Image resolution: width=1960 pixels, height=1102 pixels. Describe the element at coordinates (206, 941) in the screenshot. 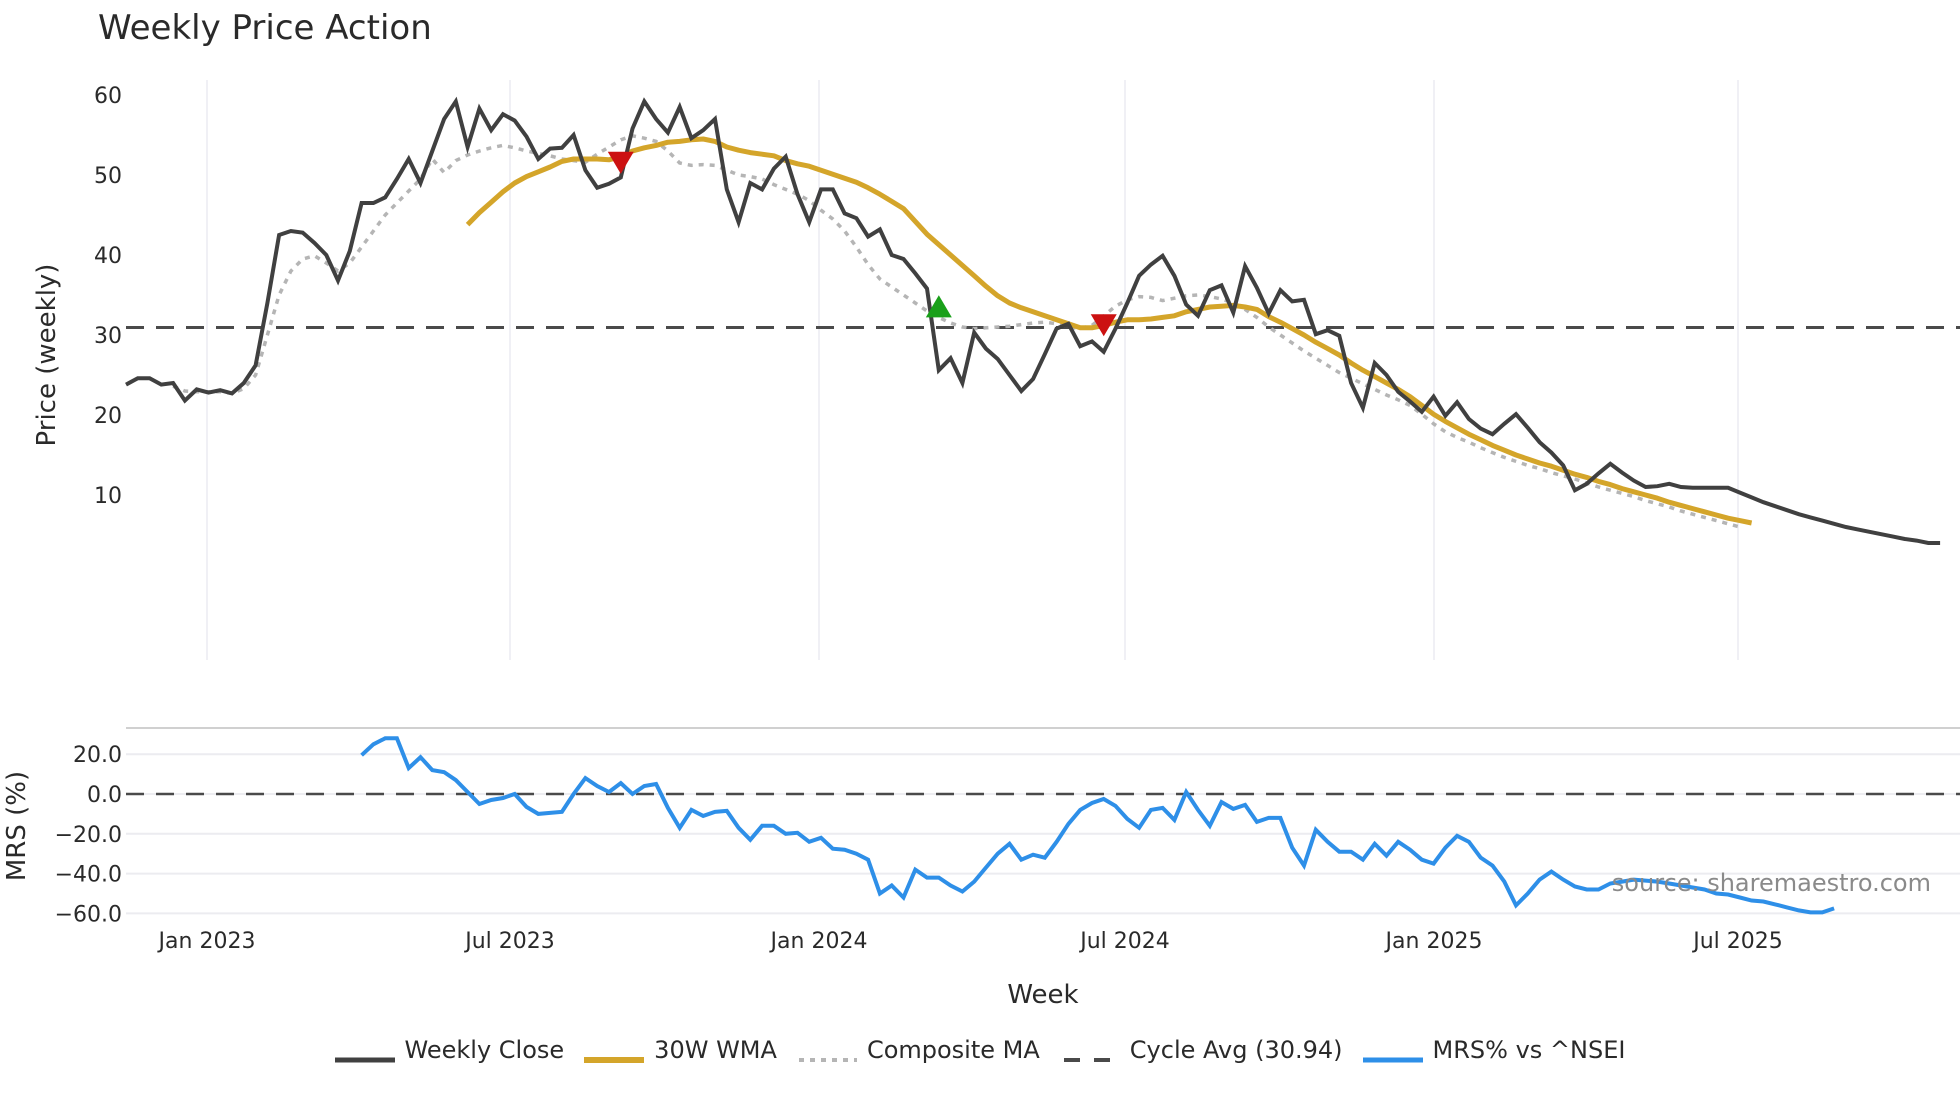

I see `x-tick-label: Jan 2023` at that location.